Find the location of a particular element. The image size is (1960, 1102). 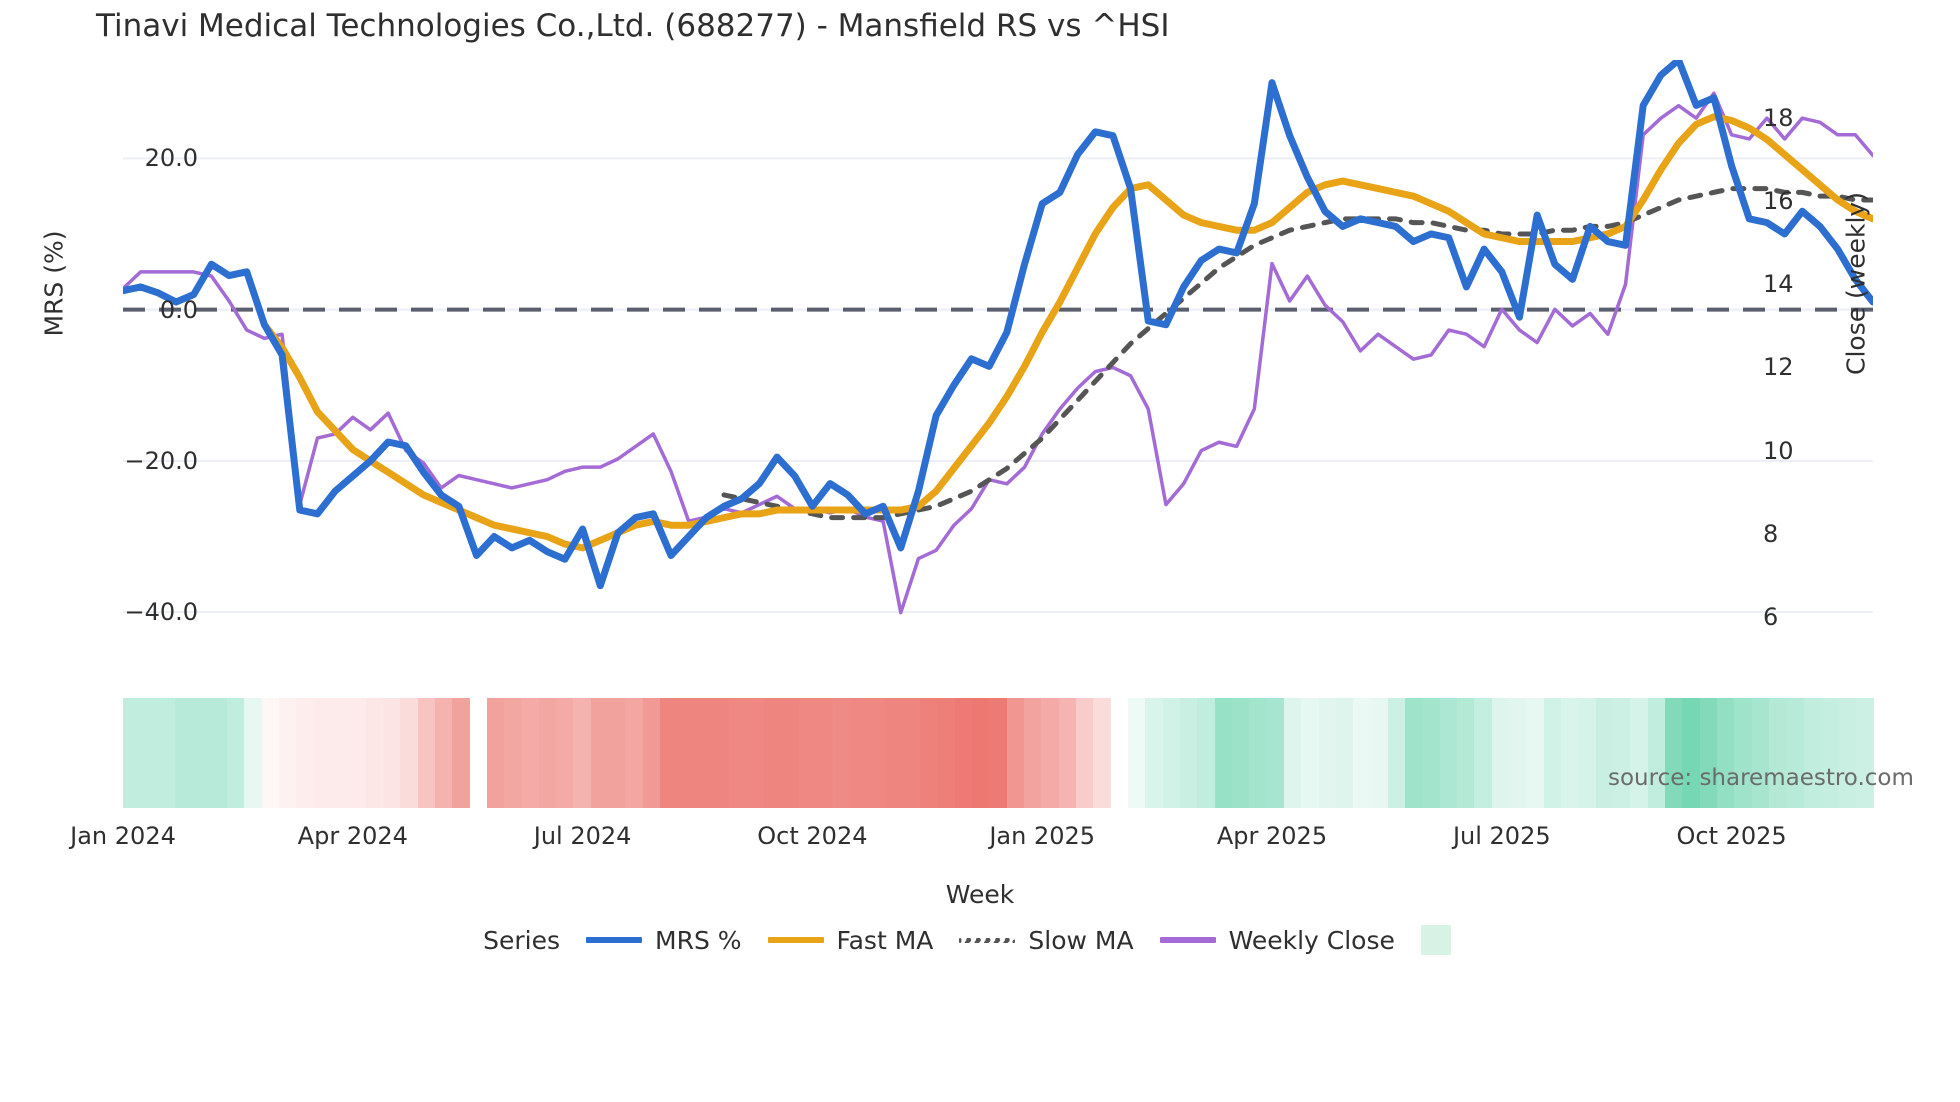

x-tick-label: Oct 2024 is located at coordinates (812, 836).